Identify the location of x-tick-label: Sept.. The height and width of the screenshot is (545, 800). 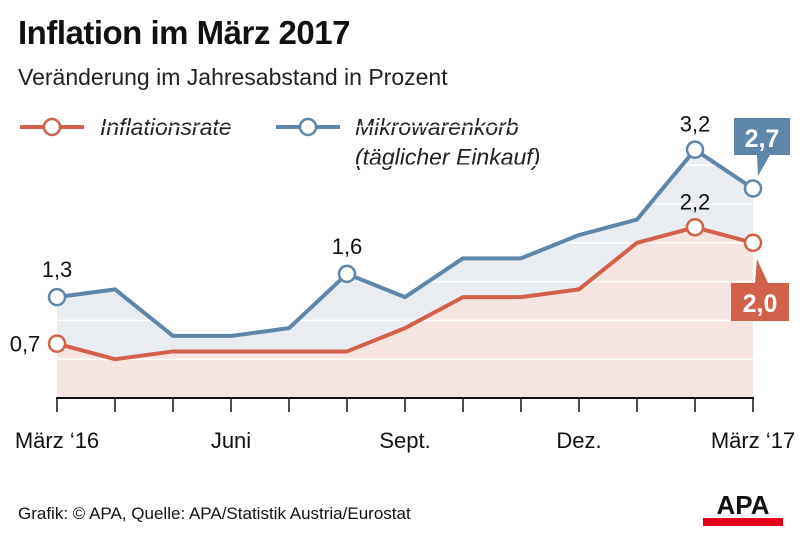
(404, 440).